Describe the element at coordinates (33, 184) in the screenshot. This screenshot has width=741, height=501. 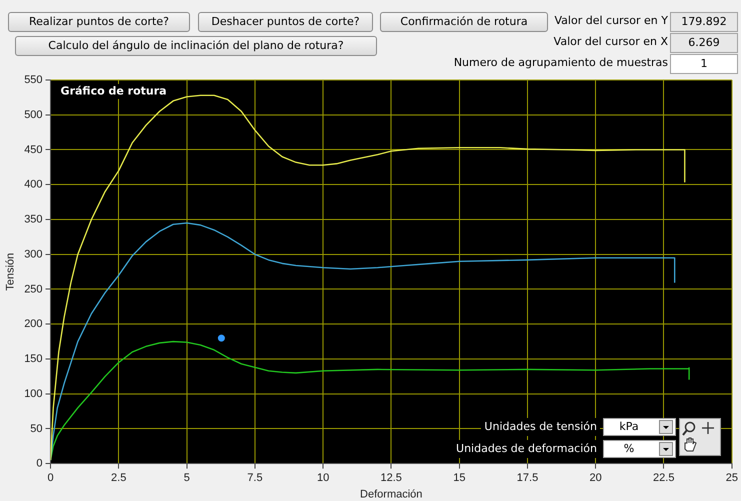
I see `y-tick-label: 400` at that location.